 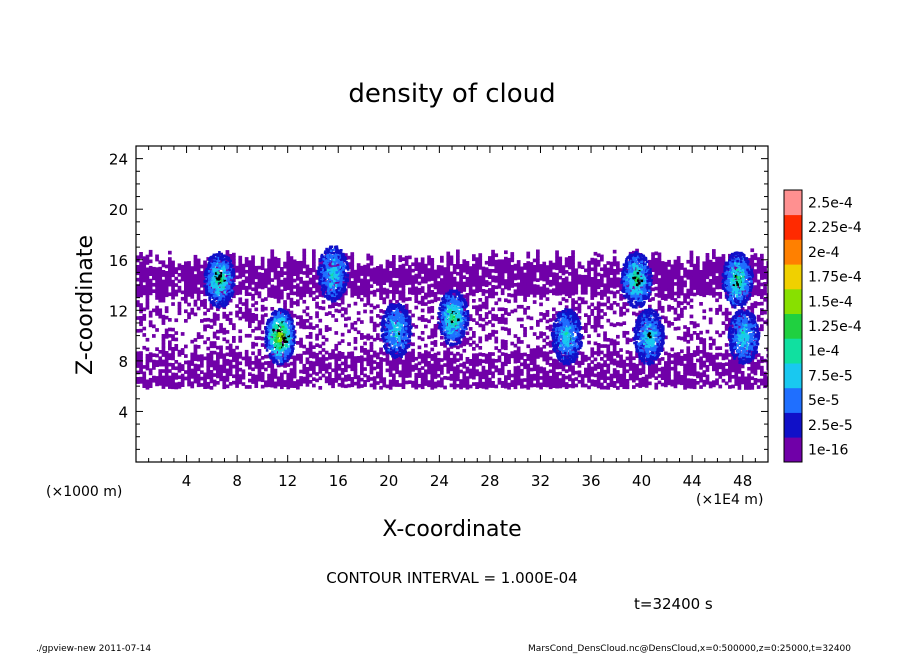 I want to click on footer-left: ./gpview-new 2011-07-14, so click(x=93, y=649).